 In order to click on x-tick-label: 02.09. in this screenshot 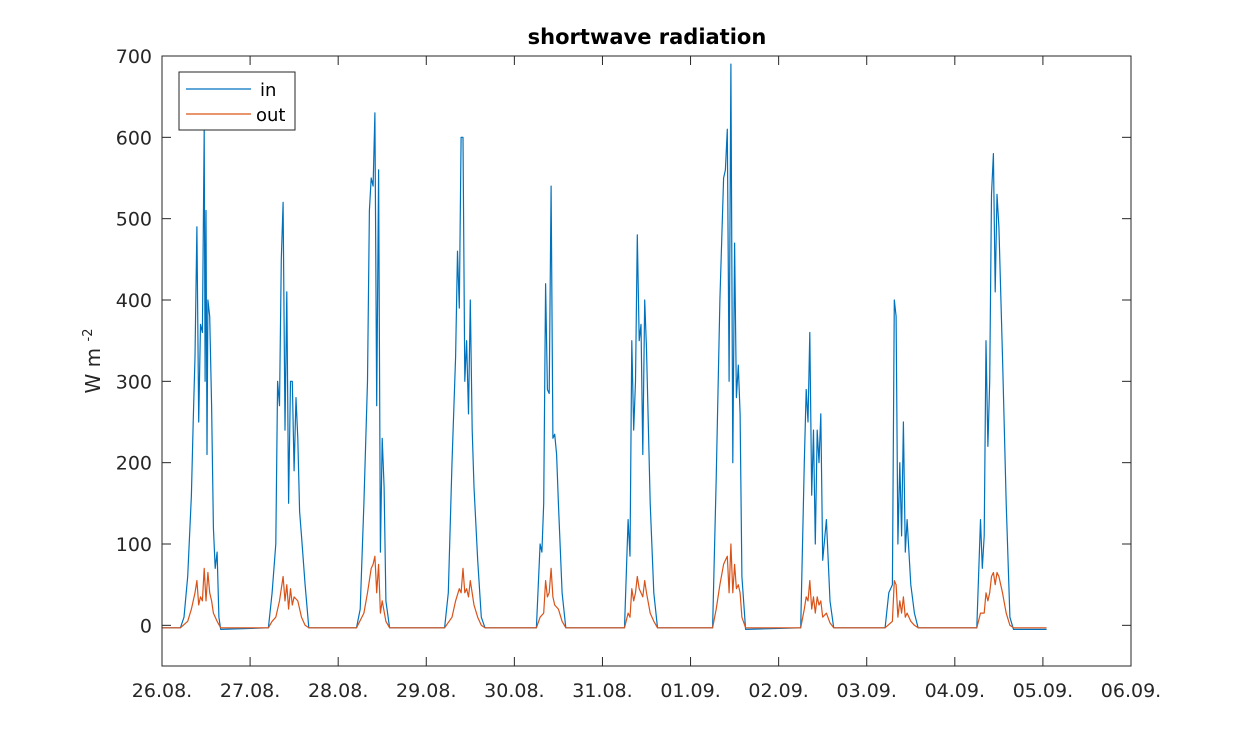, I will do `click(778, 691)`.